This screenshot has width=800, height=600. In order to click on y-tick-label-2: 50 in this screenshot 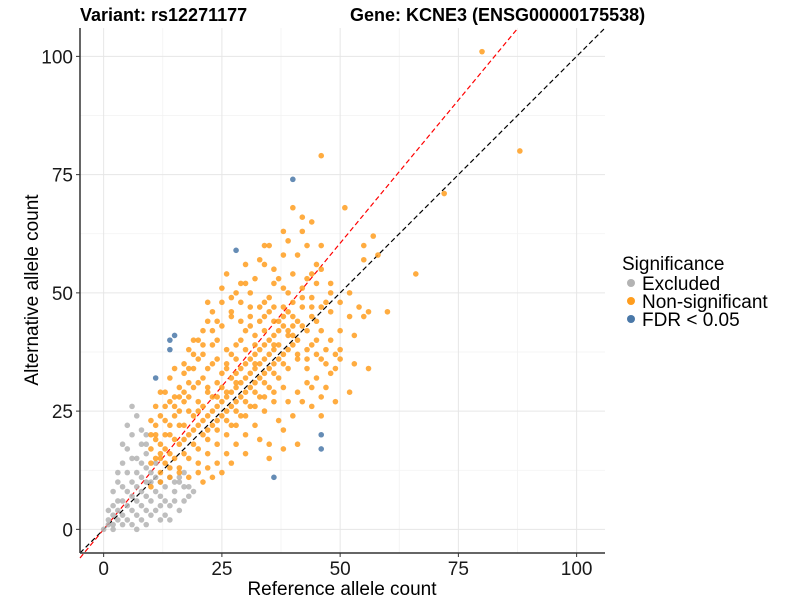, I will do `click(62, 294)`.